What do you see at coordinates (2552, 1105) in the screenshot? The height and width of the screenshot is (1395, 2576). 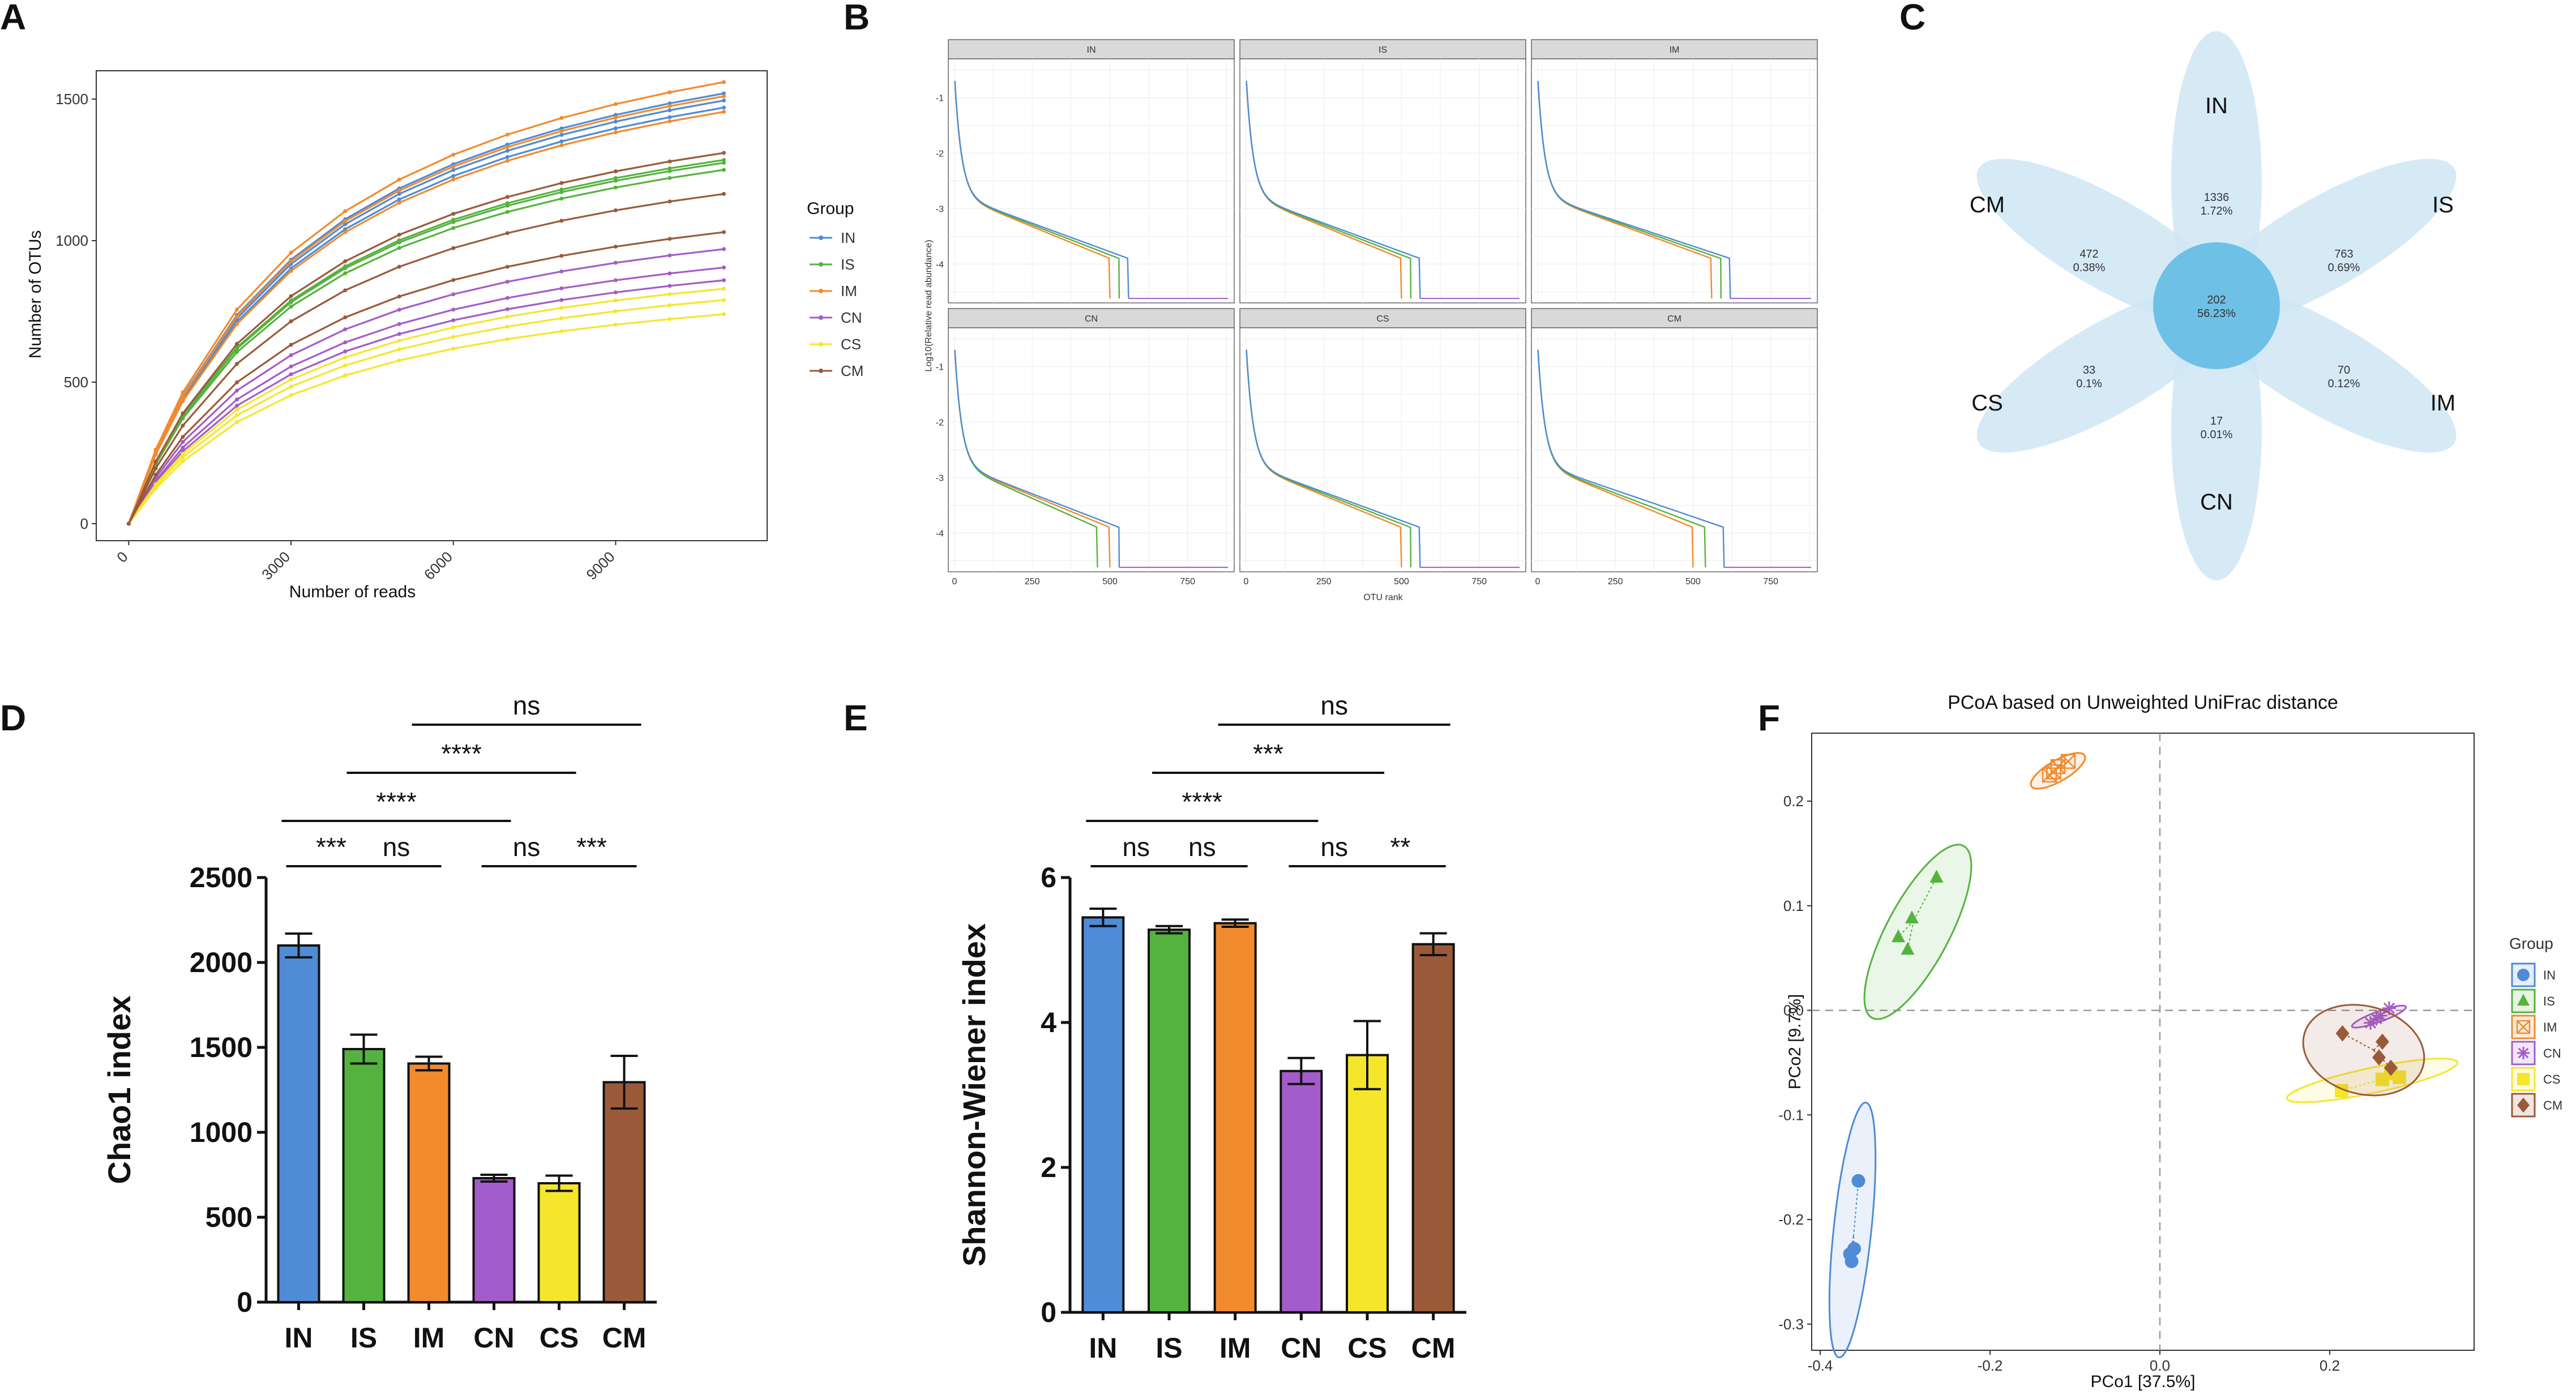 I see `legend-label-CM: CM` at bounding box center [2552, 1105].